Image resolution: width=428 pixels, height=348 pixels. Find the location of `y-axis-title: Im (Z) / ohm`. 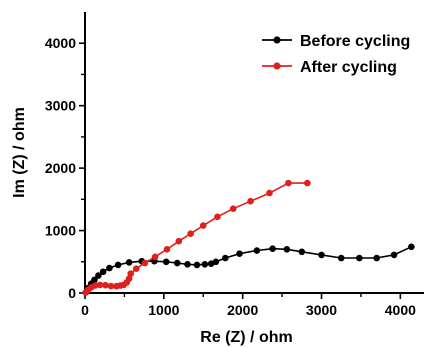

y-axis-title: Im (Z) / ohm is located at coordinates (19, 152).